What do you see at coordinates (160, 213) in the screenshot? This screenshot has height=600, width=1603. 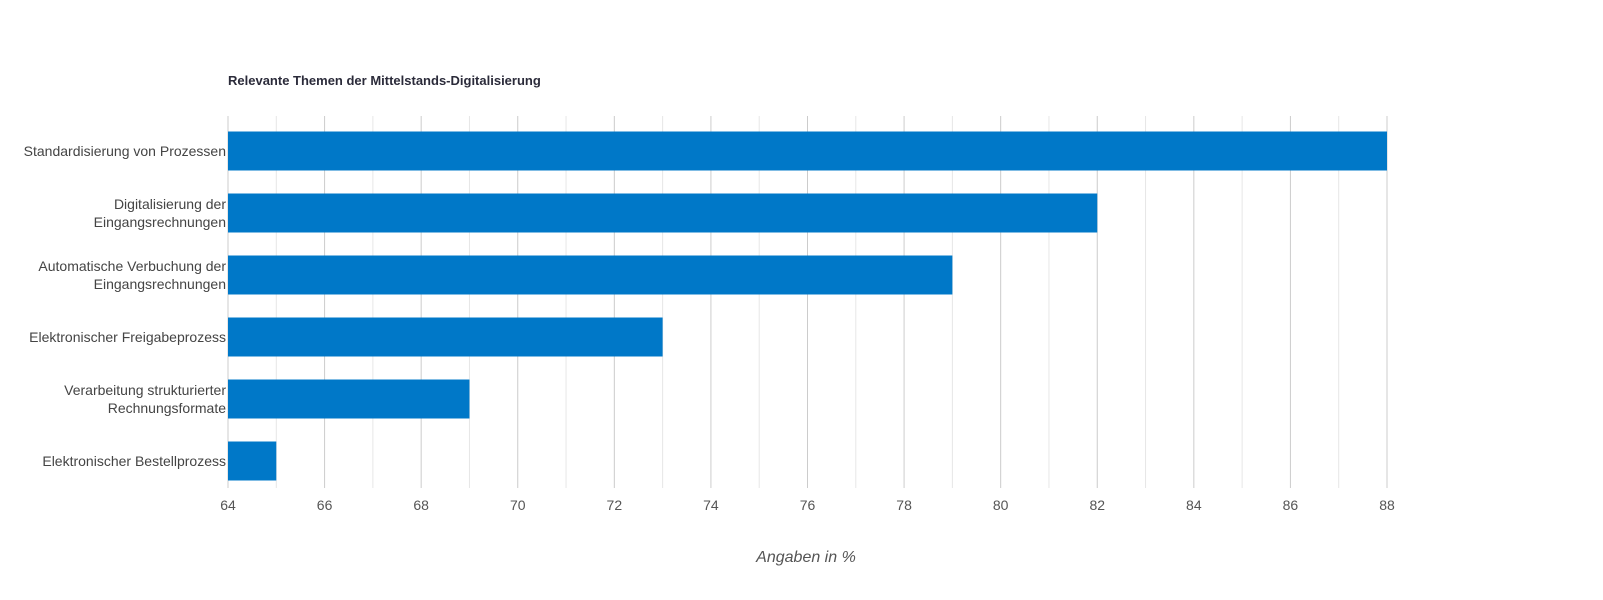 I see `category-label: Digitalisierung der Eingangsrechnungen` at bounding box center [160, 213].